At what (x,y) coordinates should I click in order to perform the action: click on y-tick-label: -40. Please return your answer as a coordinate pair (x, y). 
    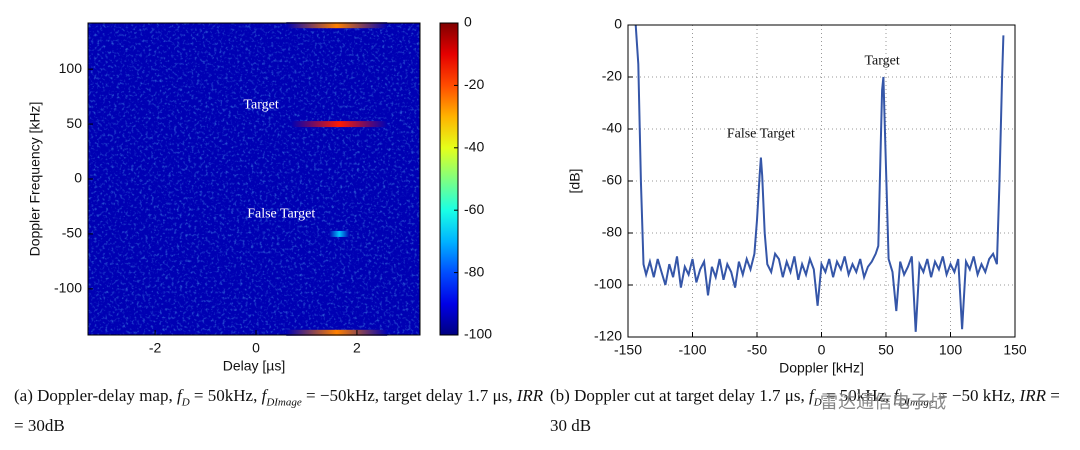
    Looking at the image, I should click on (612, 128).